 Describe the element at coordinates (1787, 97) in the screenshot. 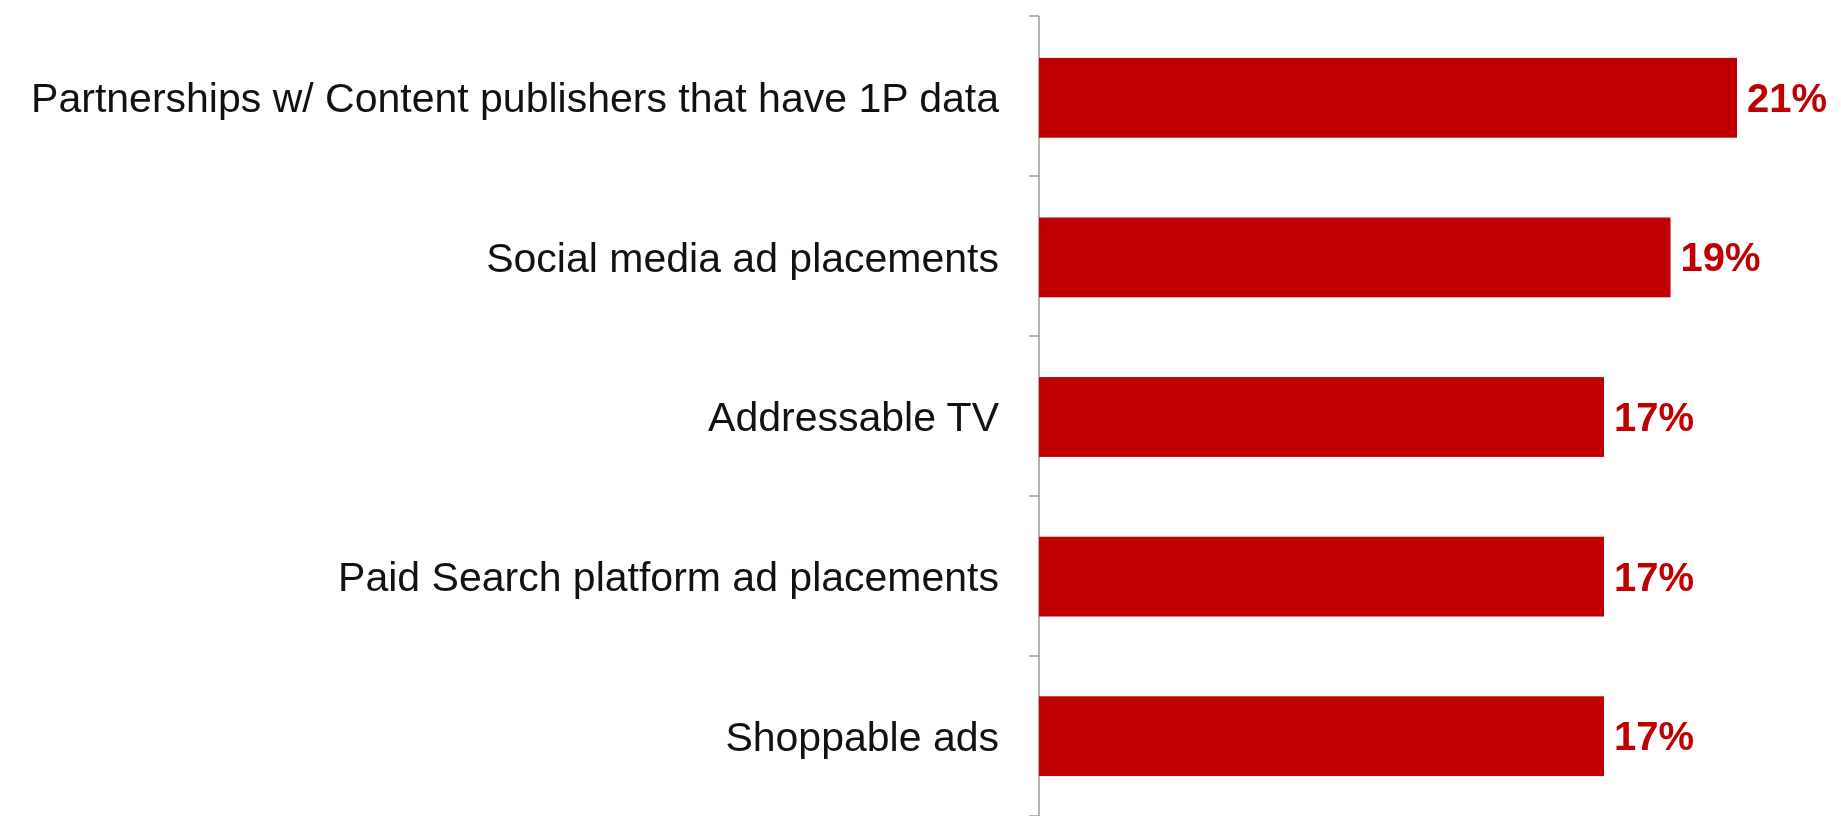

I see `data-label: 21%` at that location.